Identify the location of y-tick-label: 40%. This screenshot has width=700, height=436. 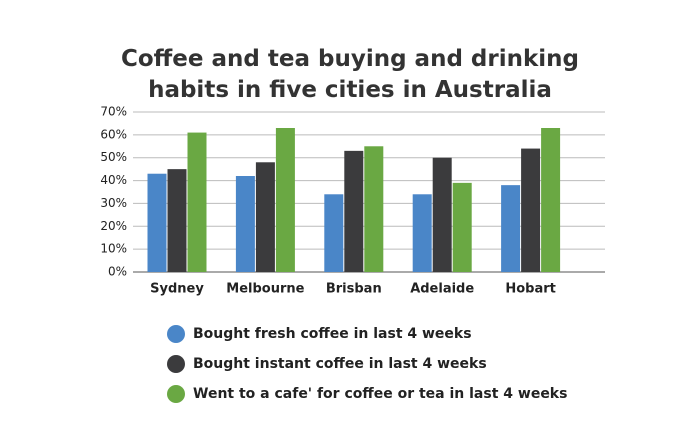
(113, 180).